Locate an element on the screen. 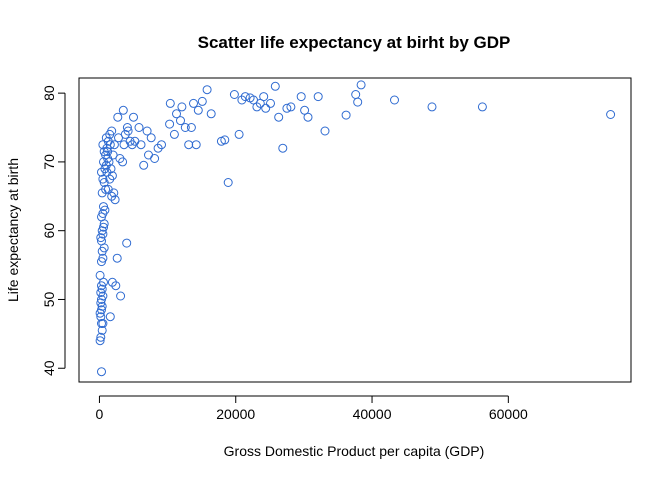 The image size is (672, 480). y-tick-label: 70 is located at coordinates (49, 162).